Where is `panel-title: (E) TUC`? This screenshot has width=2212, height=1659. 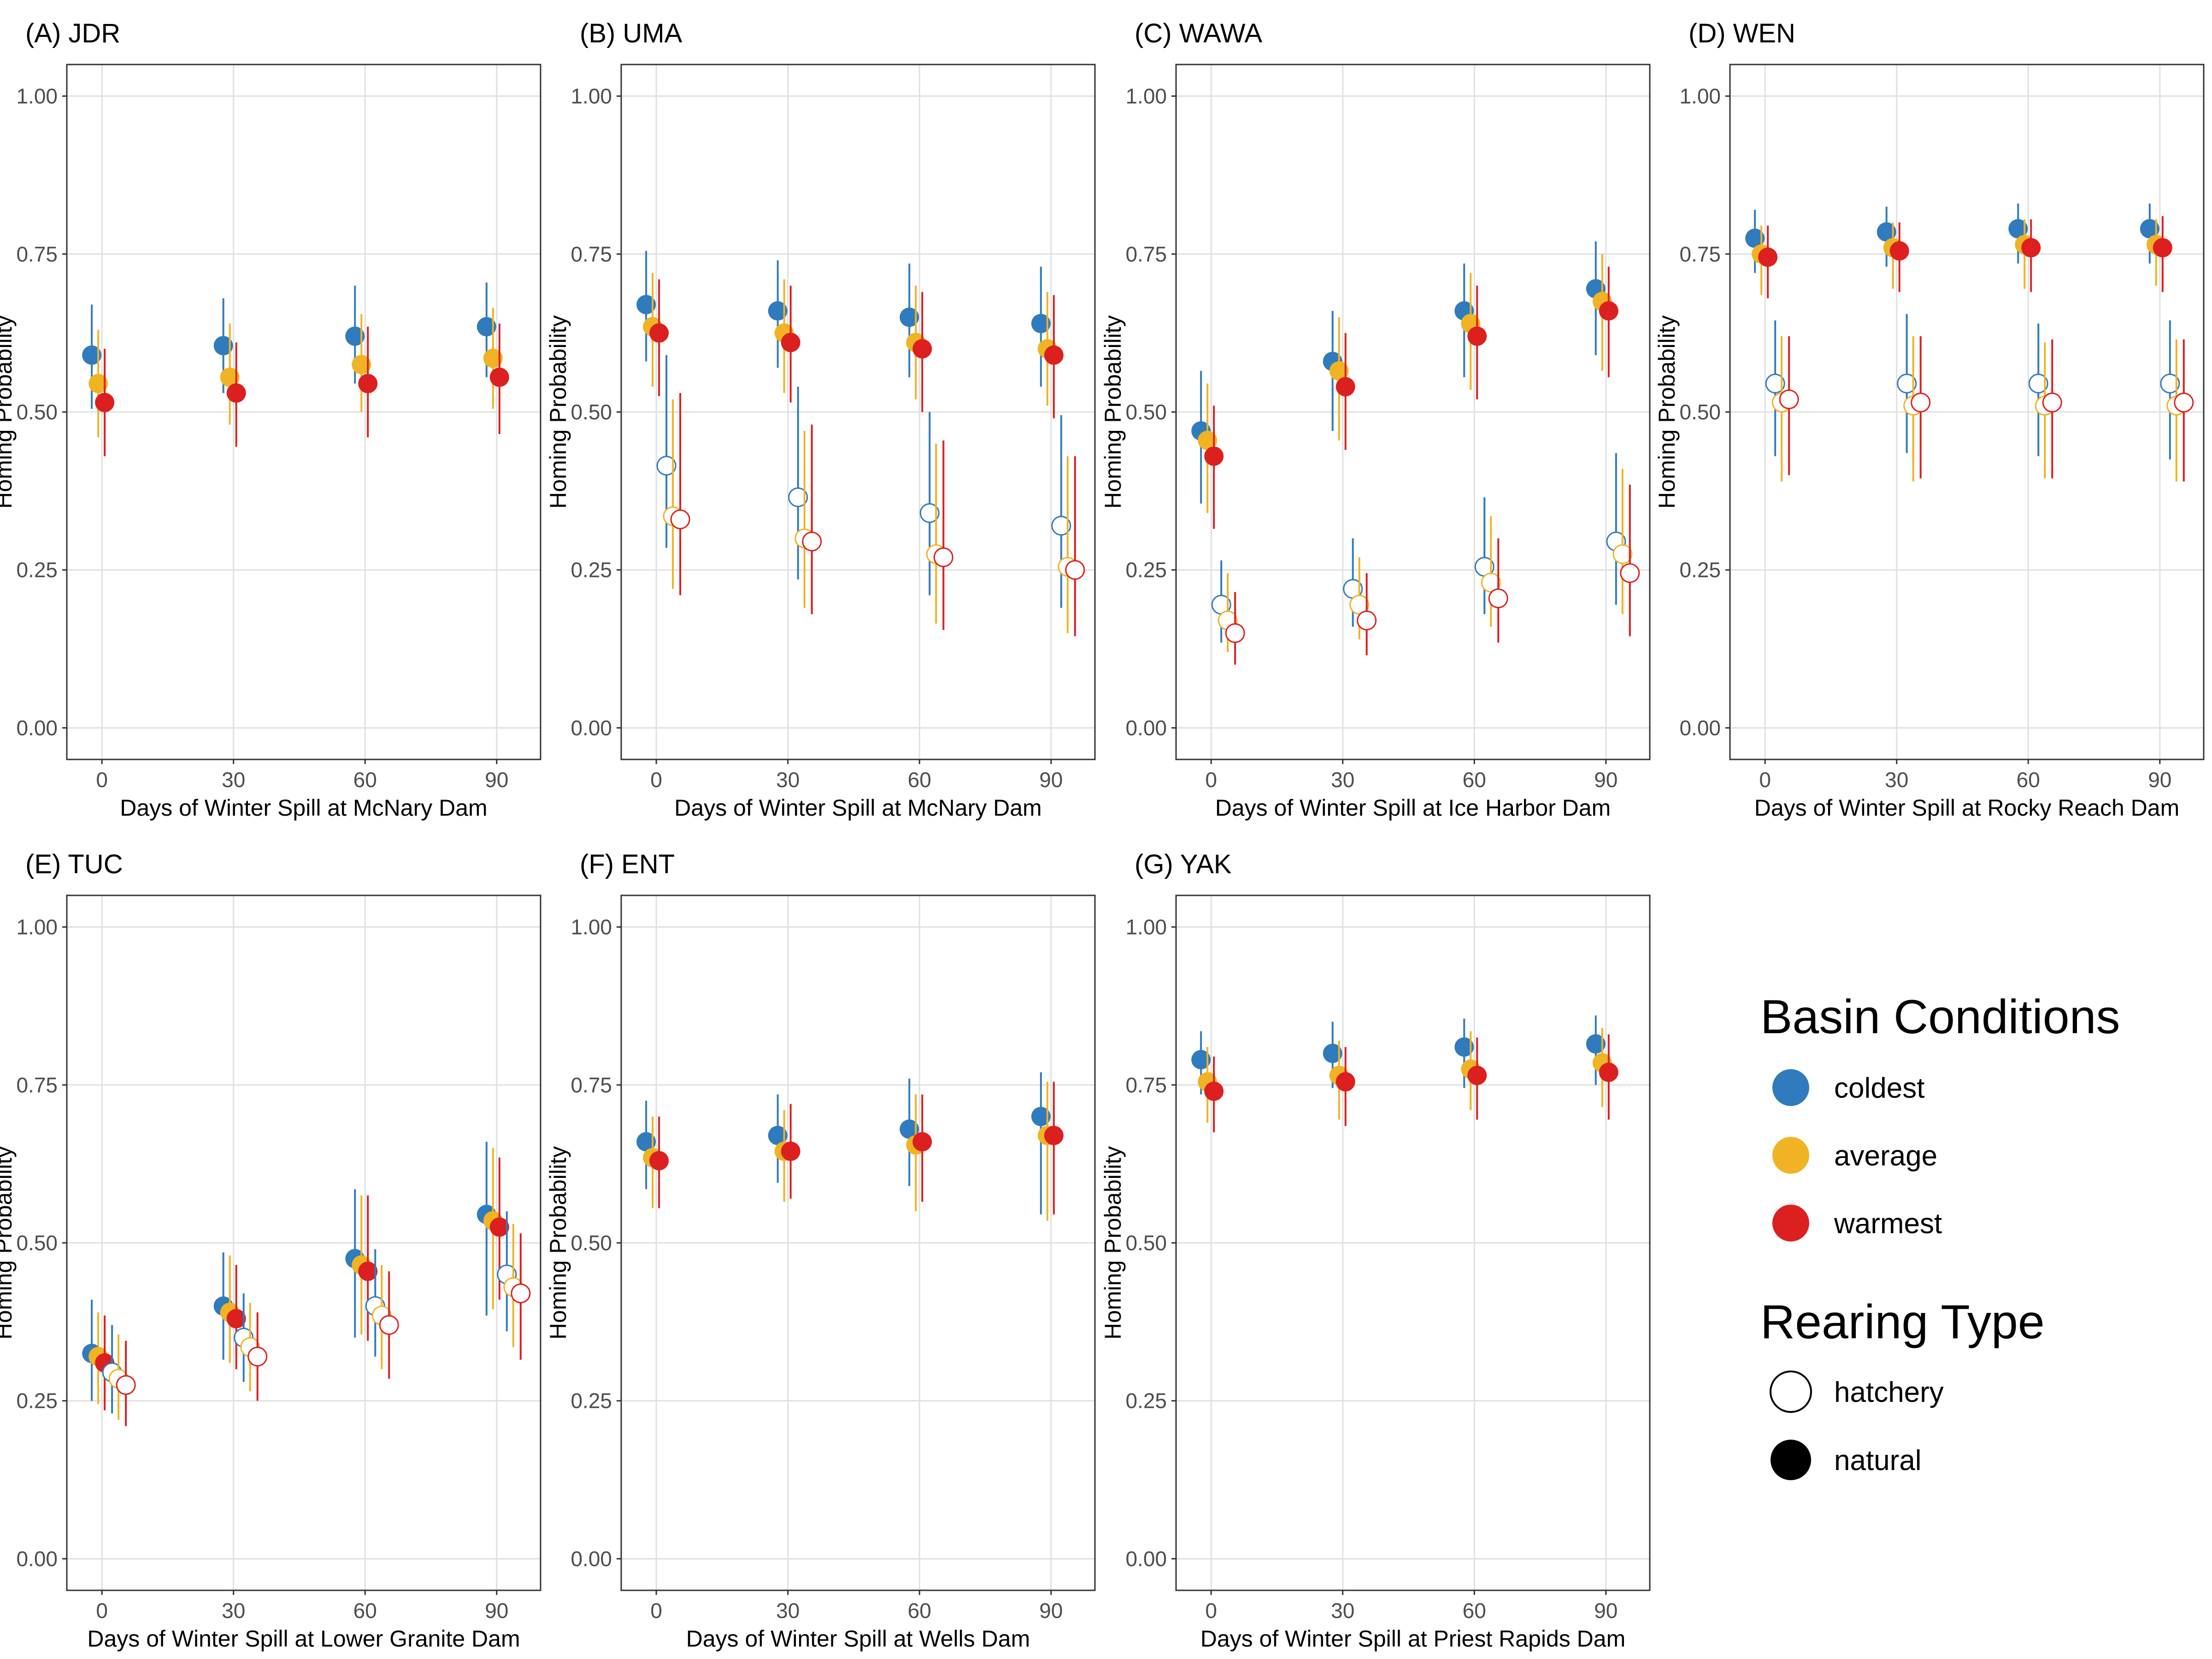 panel-title: (E) TUC is located at coordinates (74, 864).